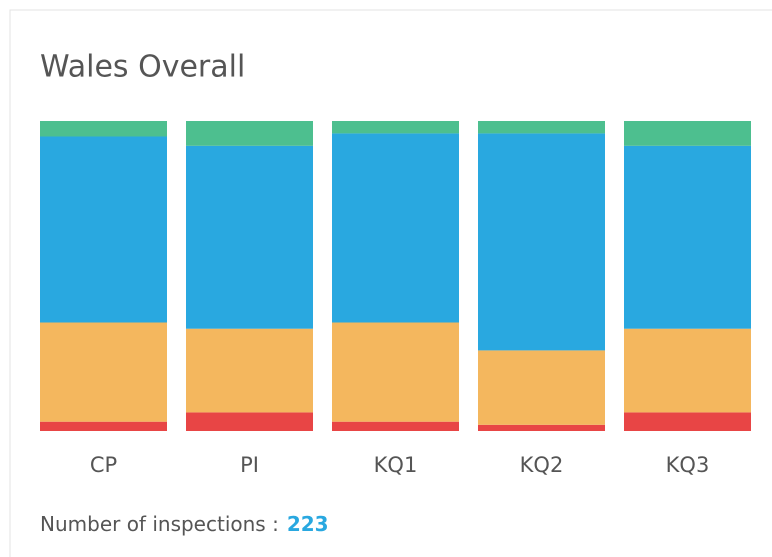 This screenshot has width=772, height=557. Describe the element at coordinates (142, 67) in the screenshot. I see `chart-title: Wales Overall` at that location.